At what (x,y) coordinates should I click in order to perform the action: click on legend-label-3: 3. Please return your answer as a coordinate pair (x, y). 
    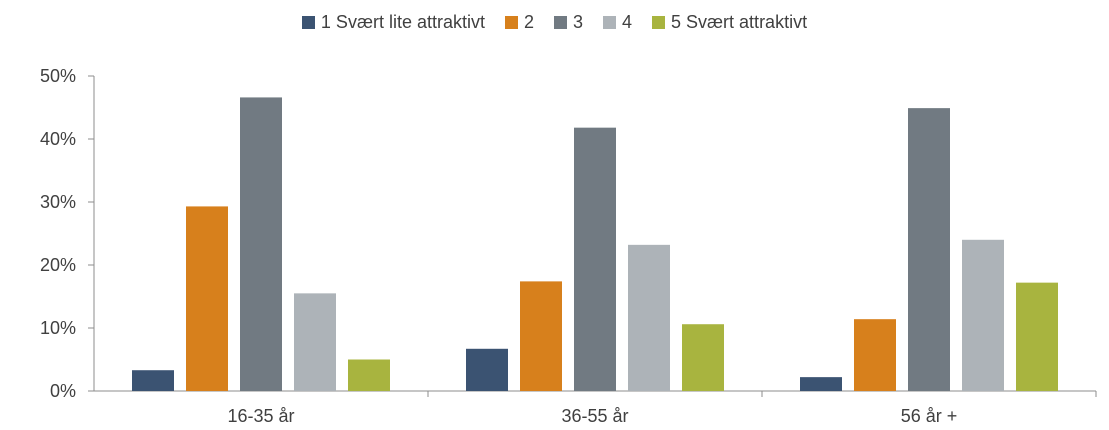
    Looking at the image, I should click on (578, 22).